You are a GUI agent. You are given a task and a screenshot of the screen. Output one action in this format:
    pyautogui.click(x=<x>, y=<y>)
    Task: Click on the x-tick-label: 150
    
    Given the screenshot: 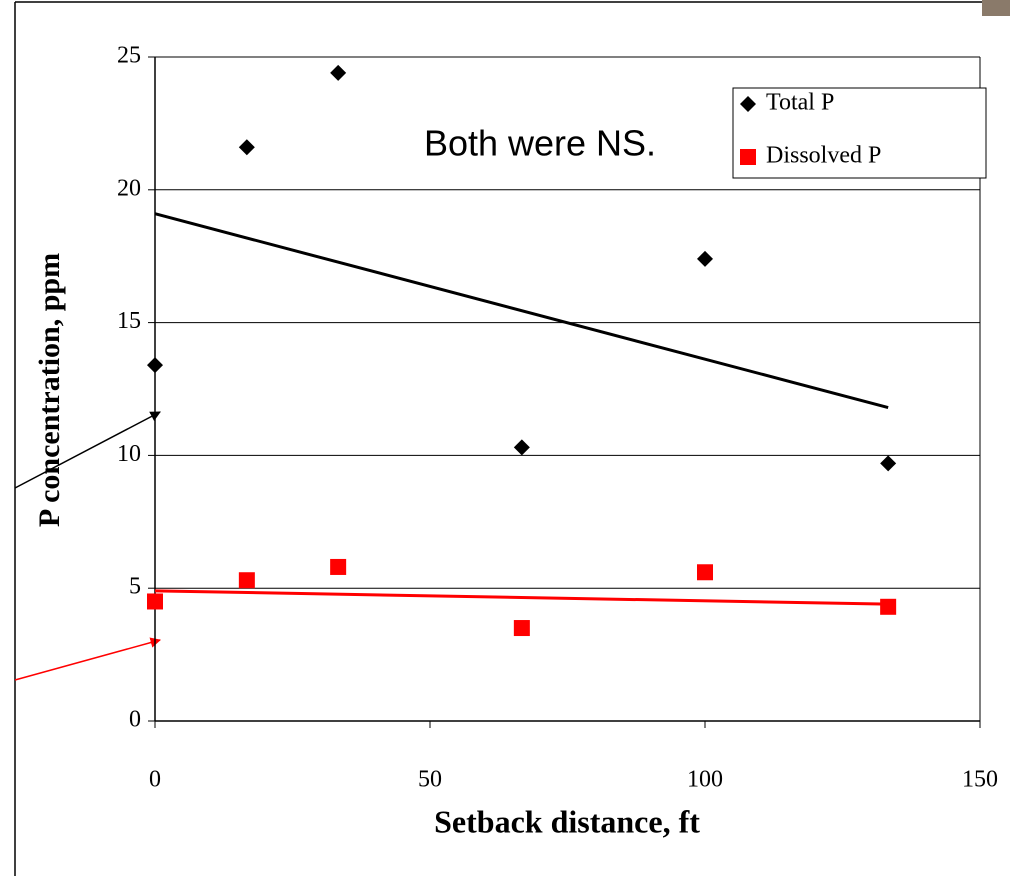 What is the action you would take?
    pyautogui.click(x=980, y=780)
    